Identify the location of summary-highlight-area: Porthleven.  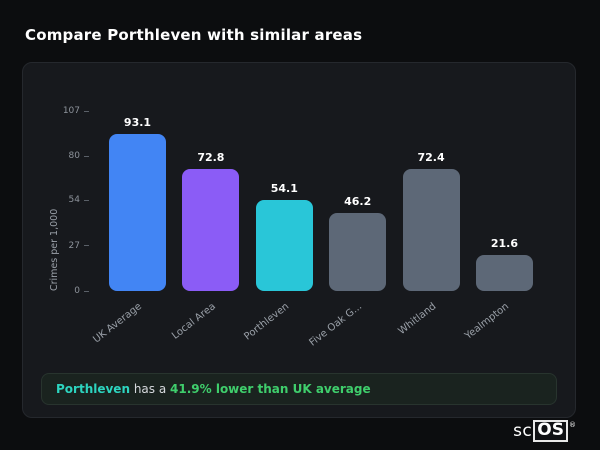
(93, 389).